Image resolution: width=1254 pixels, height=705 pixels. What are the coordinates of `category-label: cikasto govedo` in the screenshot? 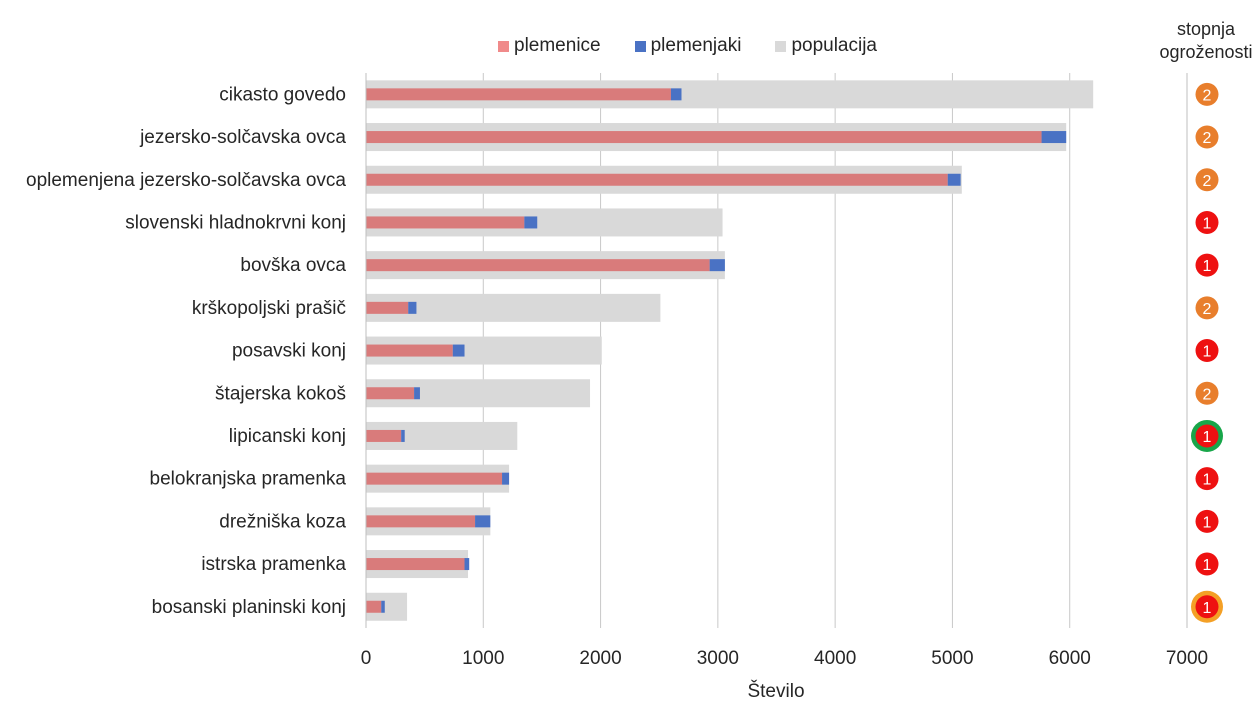 It's located at (282, 94).